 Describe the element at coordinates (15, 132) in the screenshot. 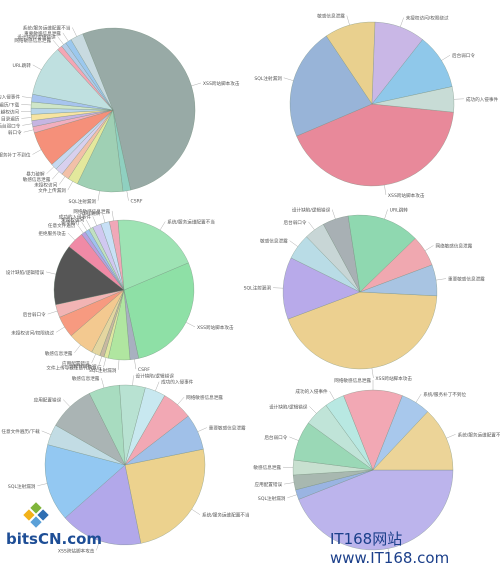

I see `slice-label: 弱口令` at that location.